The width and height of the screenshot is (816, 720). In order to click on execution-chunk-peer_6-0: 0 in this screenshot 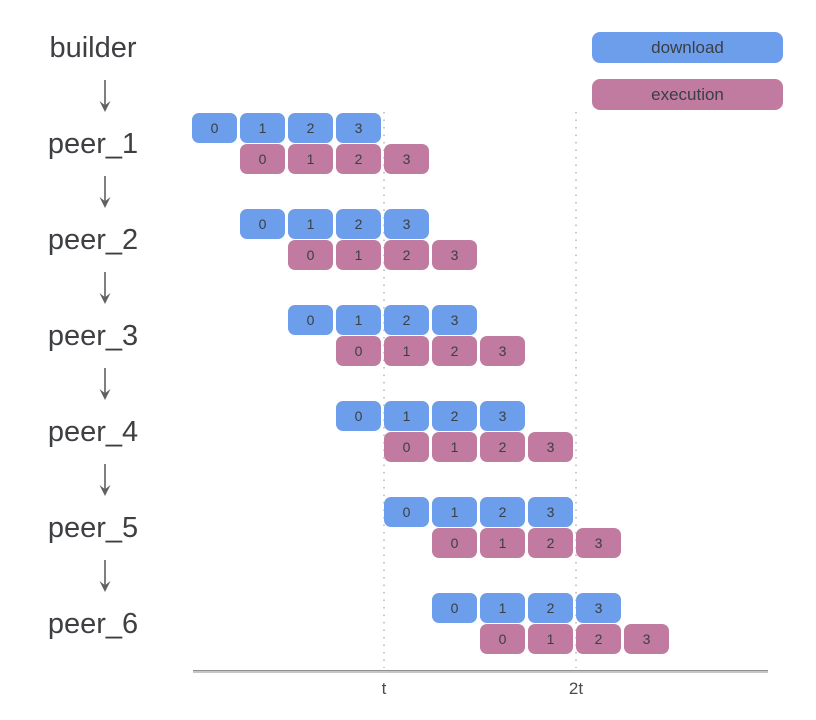, I will do `click(502, 639)`.